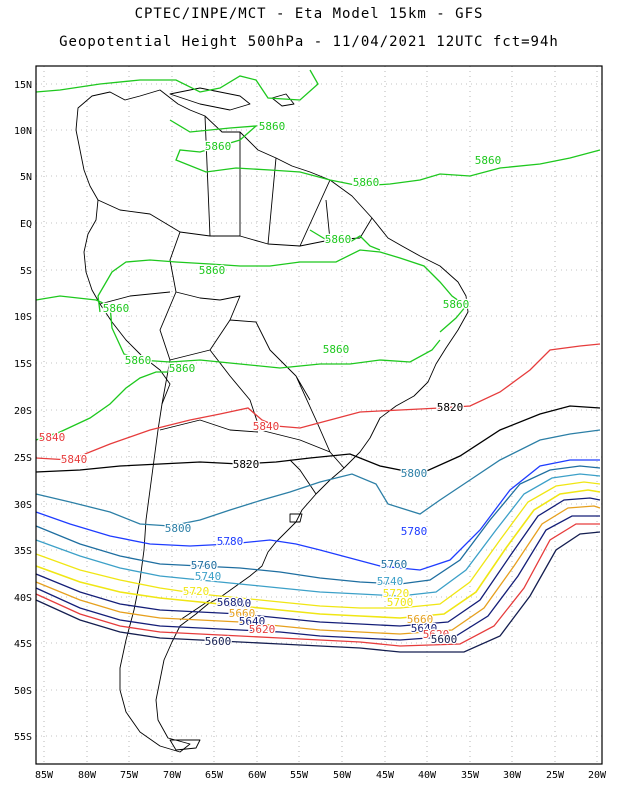  Describe the element at coordinates (23, 458) in the screenshot. I see `lat-tick-label: 25S` at that location.